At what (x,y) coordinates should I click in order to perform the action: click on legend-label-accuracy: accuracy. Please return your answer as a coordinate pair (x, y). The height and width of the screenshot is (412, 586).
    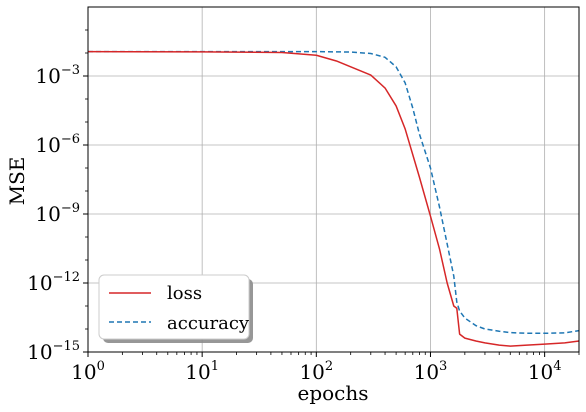
    Looking at the image, I should click on (208, 323).